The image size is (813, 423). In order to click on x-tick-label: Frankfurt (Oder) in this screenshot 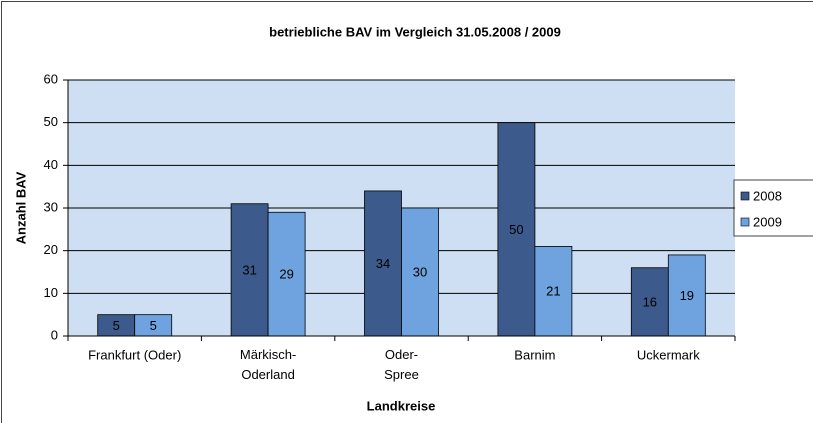, I will do `click(134, 354)`.